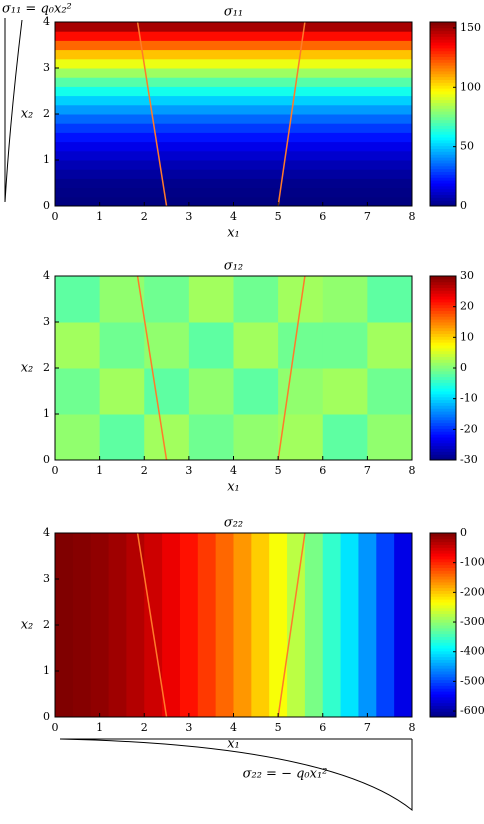  Describe the element at coordinates (412, 470) in the screenshot. I see `x-tick-label: 8` at that location.